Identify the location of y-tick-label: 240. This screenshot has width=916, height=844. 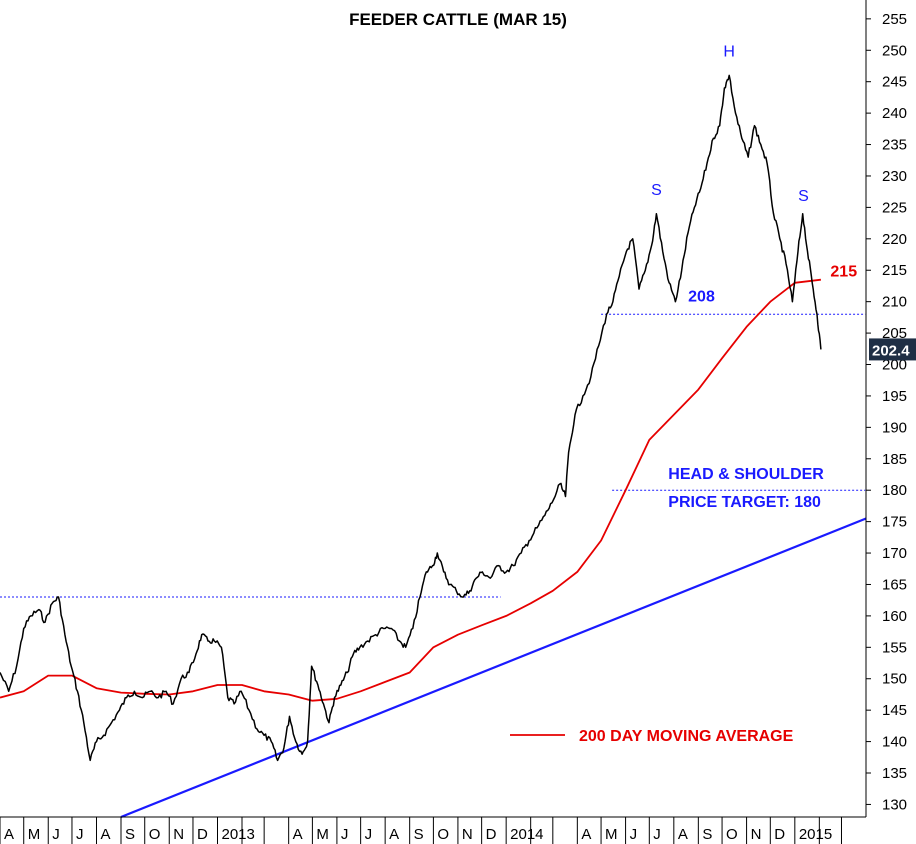
(894, 113).